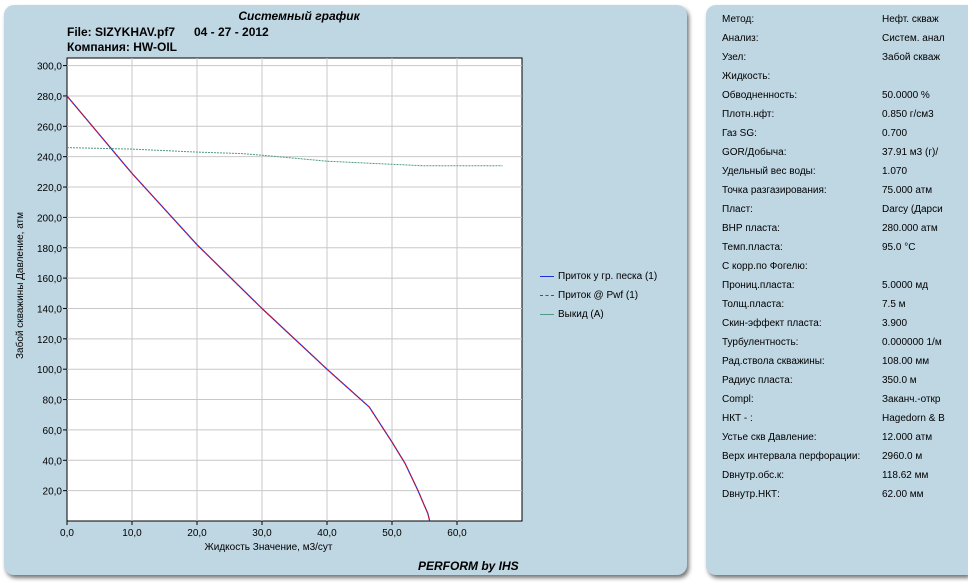  Describe the element at coordinates (837, 134) in the screenshot. I see `param-row: Газ SG: 0.700` at that location.